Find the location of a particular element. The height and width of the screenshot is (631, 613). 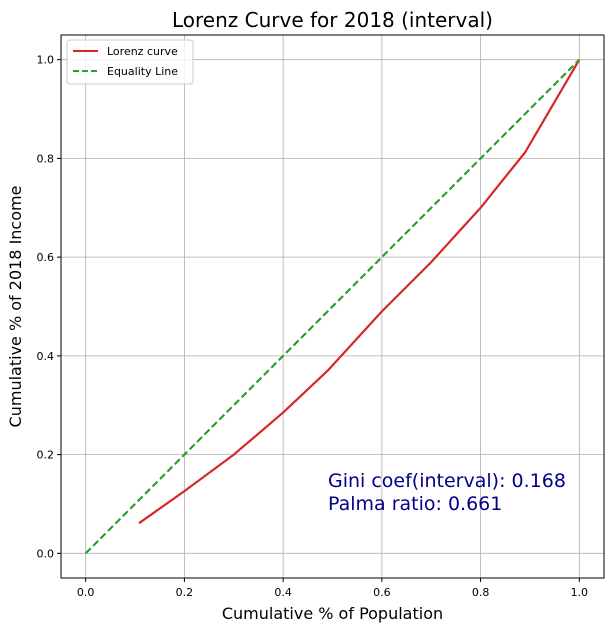

x-tick-label: 0.6 is located at coordinates (382, 592).